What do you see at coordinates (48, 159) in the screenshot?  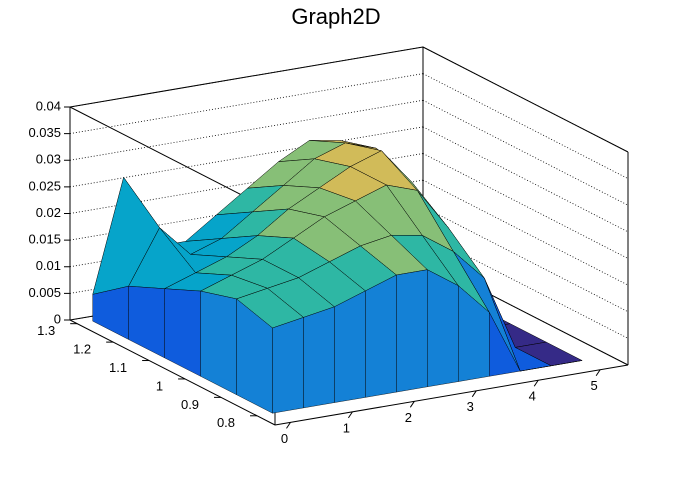 I see `z-tick-label: 0.03` at bounding box center [48, 159].